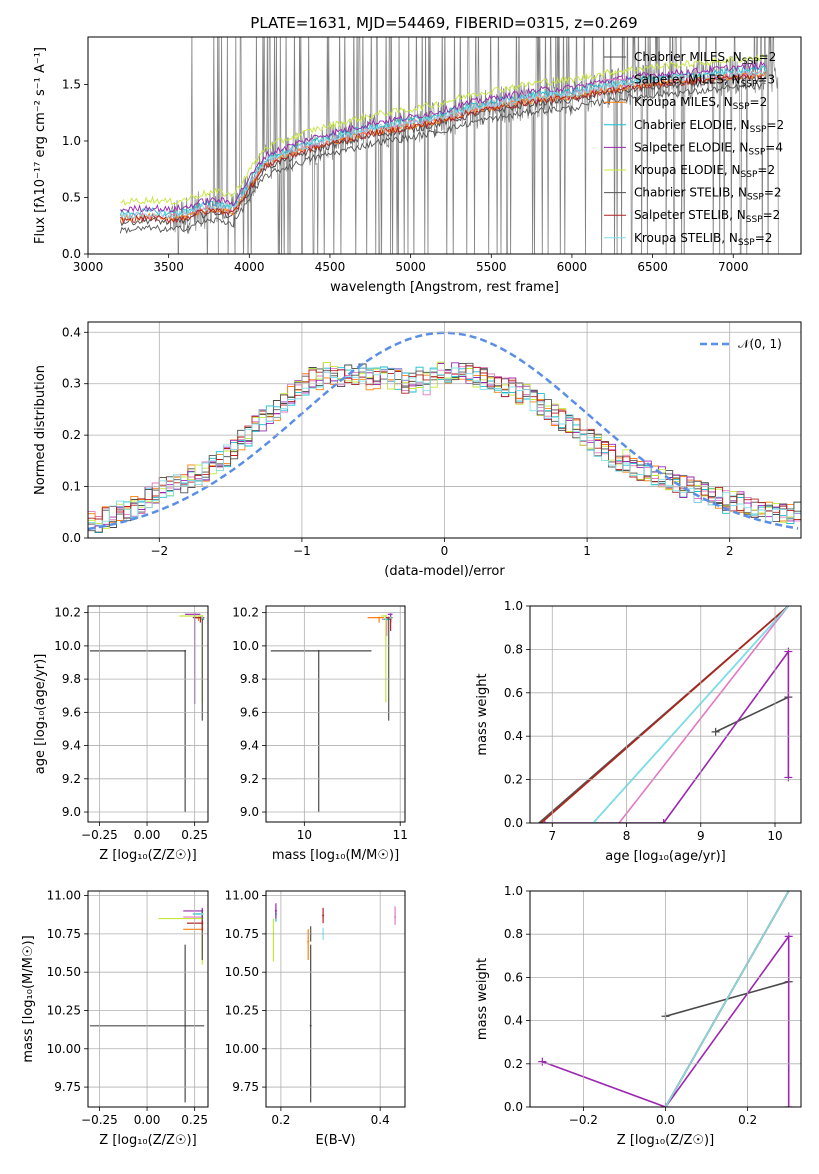  I want to click on x-tick-label: 9, so click(701, 836).